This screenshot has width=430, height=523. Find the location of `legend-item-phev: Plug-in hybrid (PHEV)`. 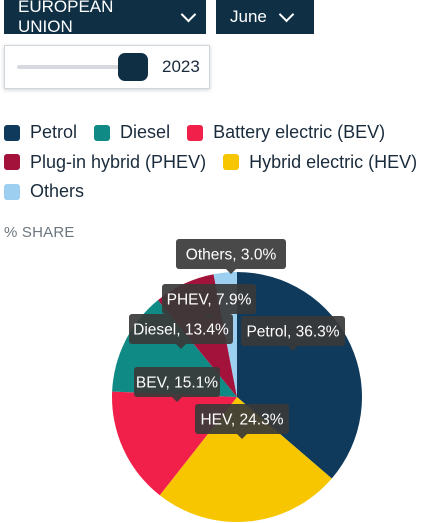

legend-item-phev: Plug-in hybrid (PHEV) is located at coordinates (105, 163).